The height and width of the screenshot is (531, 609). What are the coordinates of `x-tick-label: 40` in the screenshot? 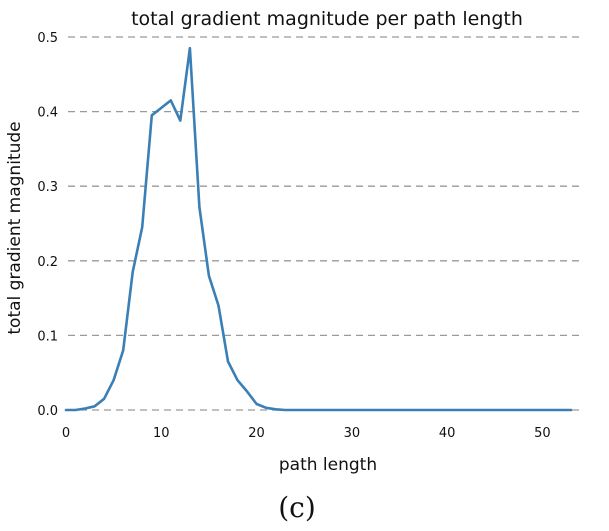 It's located at (447, 433).